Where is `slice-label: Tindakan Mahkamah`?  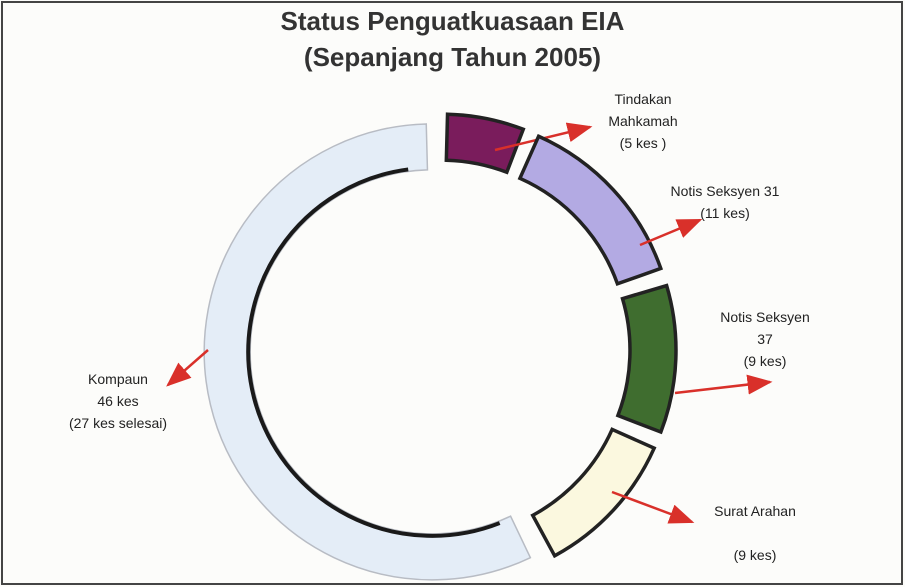
slice-label: Tindakan Mahkamah is located at coordinates (643, 110).